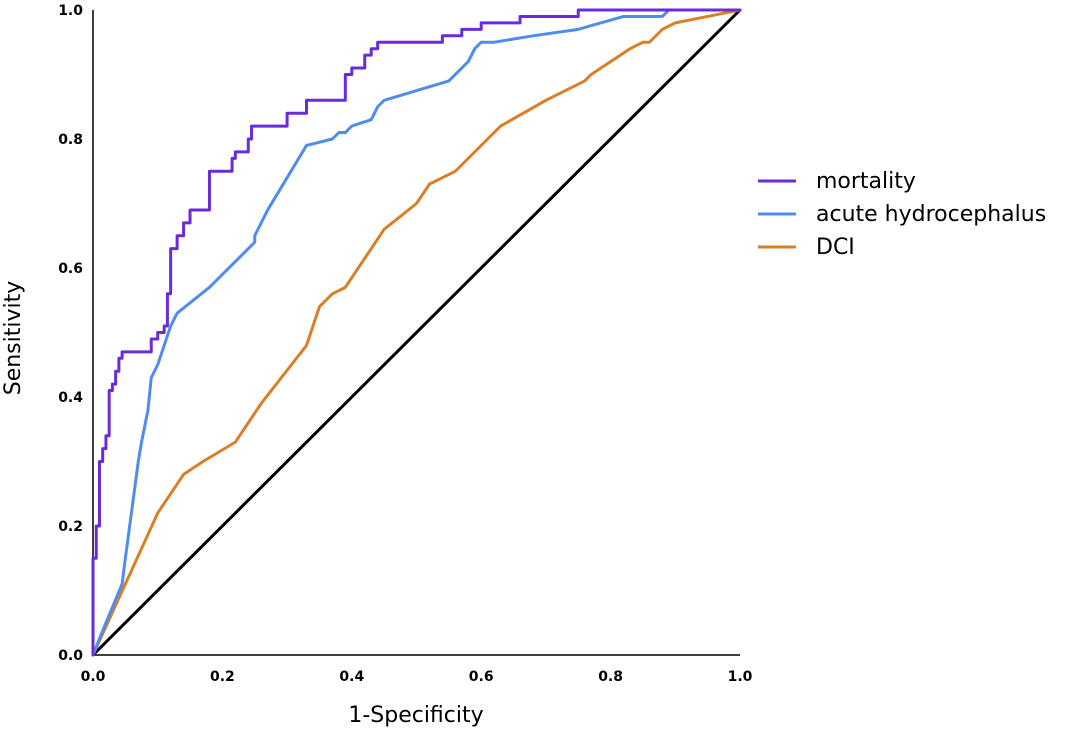 The image size is (1084, 734). Describe the element at coordinates (415, 715) in the screenshot. I see `x-axis-title: 1-Specificity` at that location.